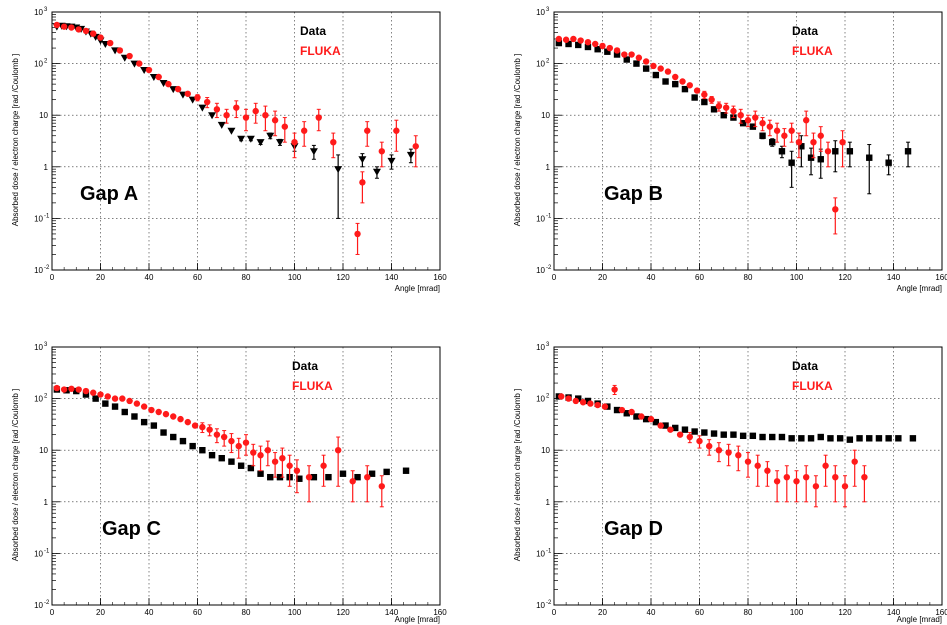 The width and height of the screenshot is (947, 625). I want to click on x-tick-label: 60, so click(197, 277).